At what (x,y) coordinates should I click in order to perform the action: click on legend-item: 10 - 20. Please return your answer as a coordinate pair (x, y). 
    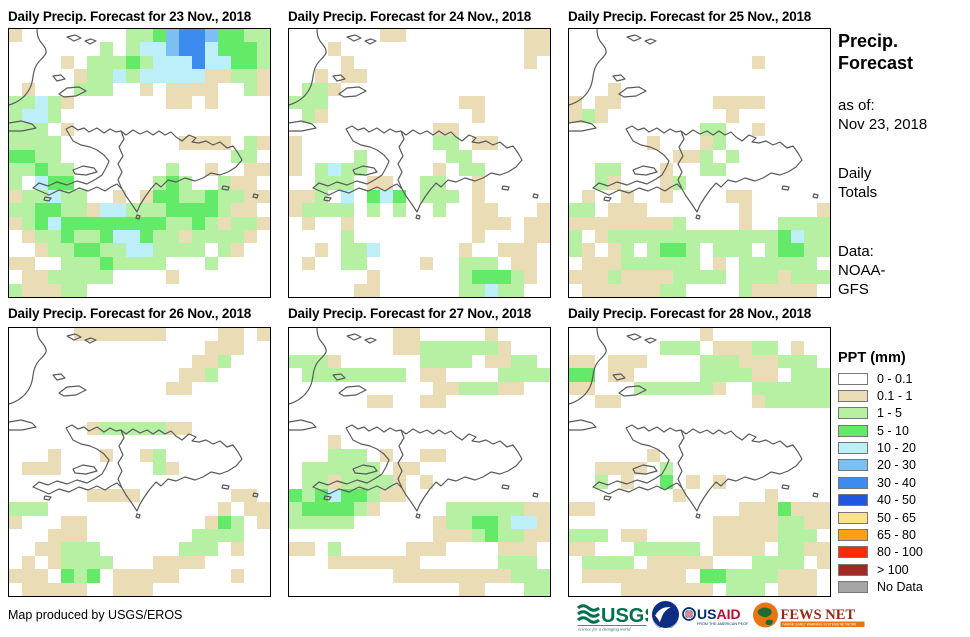
    Looking at the image, I should click on (903, 448).